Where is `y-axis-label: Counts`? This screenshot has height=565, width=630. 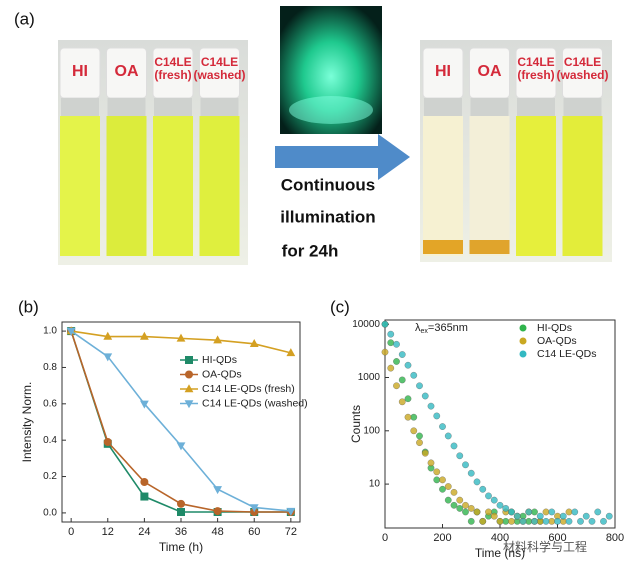 y-axis-label: Counts is located at coordinates (356, 424).